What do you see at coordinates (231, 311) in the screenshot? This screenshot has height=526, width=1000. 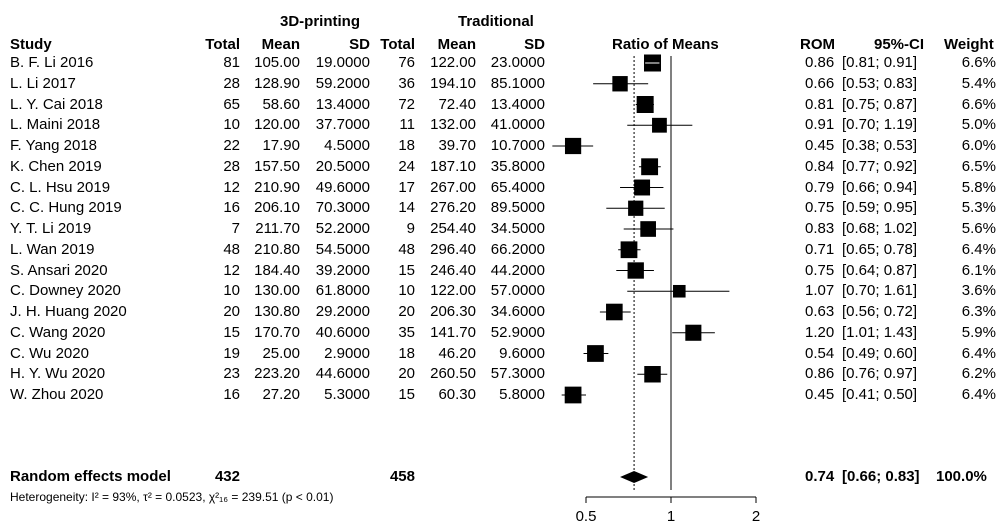 I see `cell-total1: 20` at bounding box center [231, 311].